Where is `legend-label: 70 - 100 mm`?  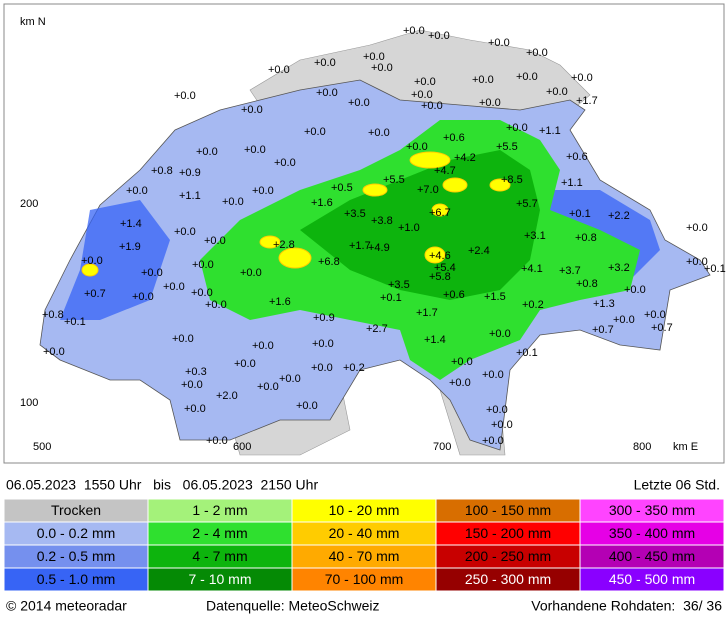
legend-label: 70 - 100 mm is located at coordinates (364, 579).